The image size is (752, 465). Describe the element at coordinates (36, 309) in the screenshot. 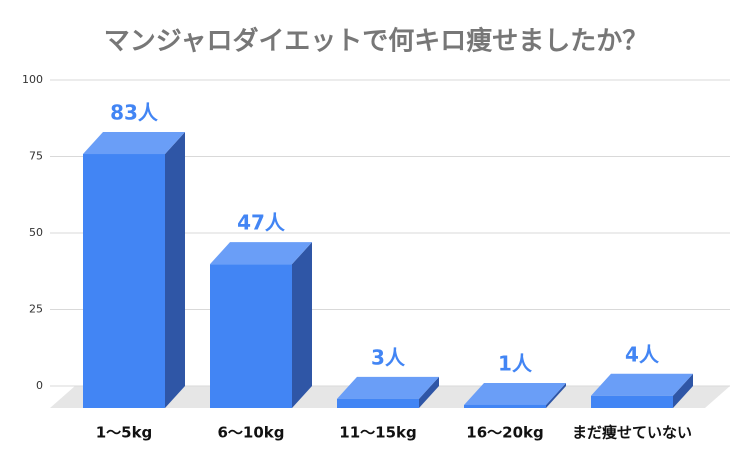

I see `y-tick-label: 25` at that location.